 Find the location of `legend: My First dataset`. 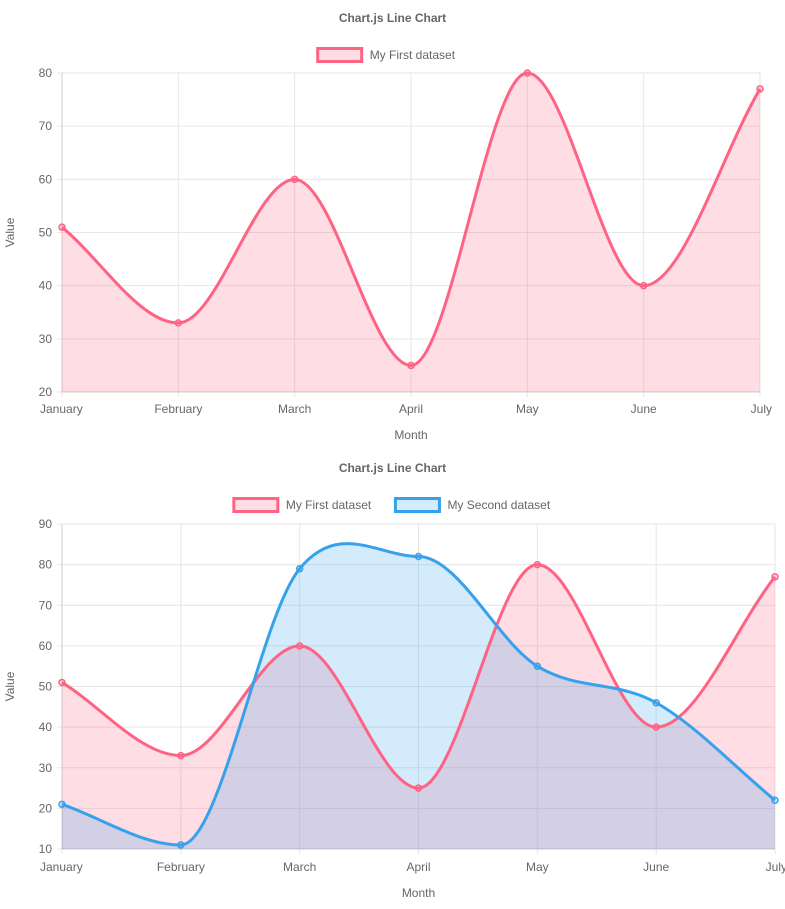

legend: My First dataset is located at coordinates (386, 55).